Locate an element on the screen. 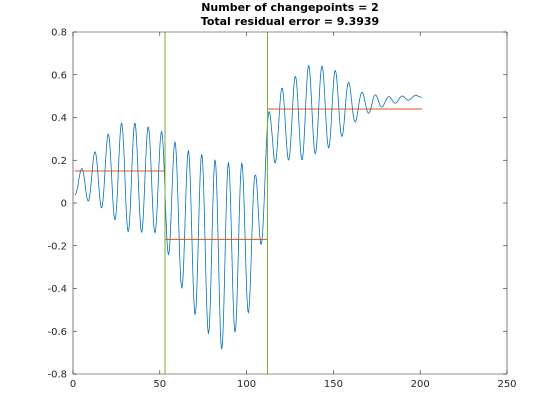 Image resolution: width=560 pixels, height=420 pixels. y-tick-label: 0.8 is located at coordinates (59, 33).